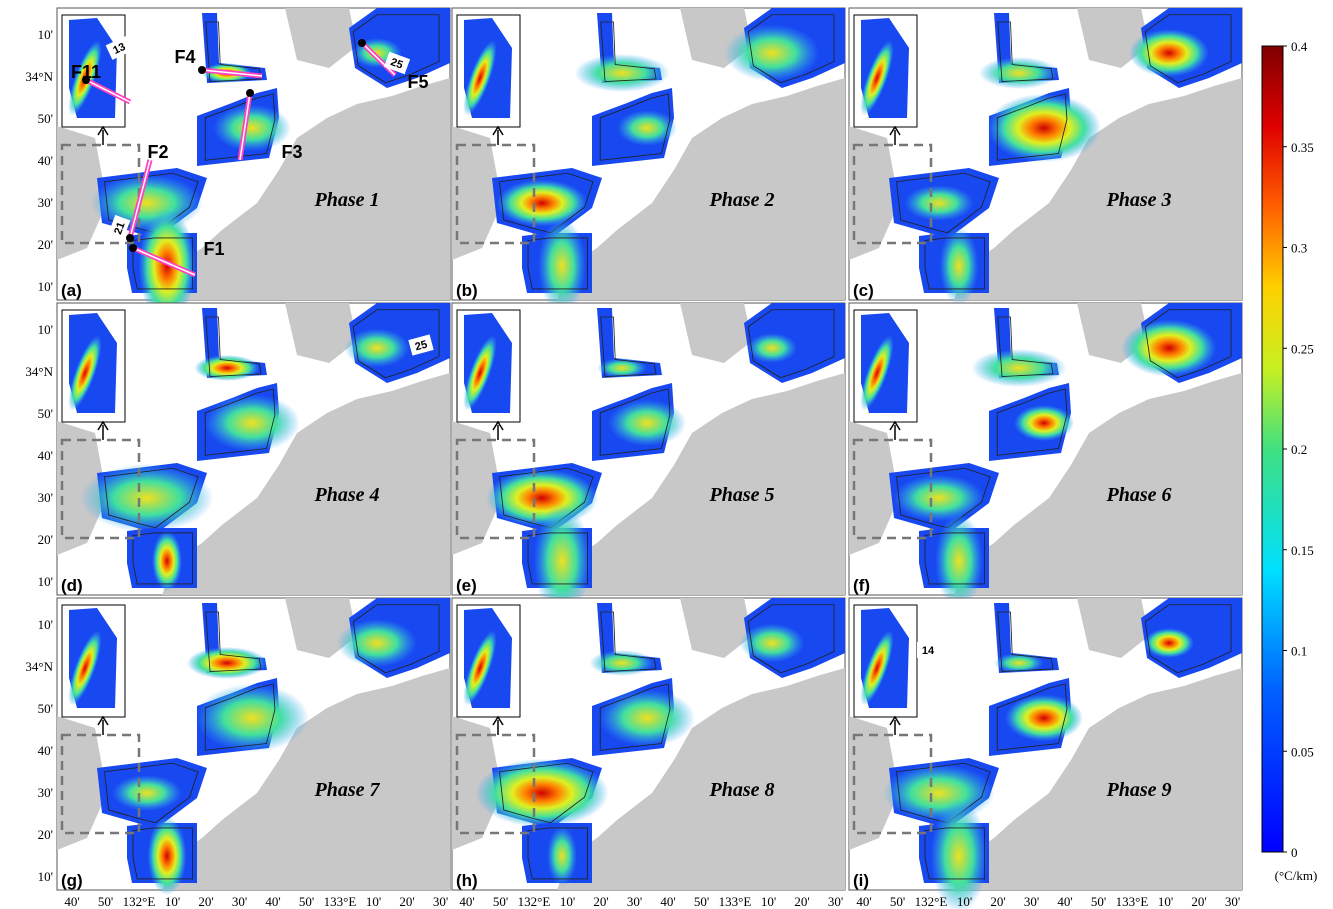 This screenshot has width=1333, height=909. Describe the element at coordinates (45, 750) in the screenshot. I see `y-tick-label: 40'` at that location.